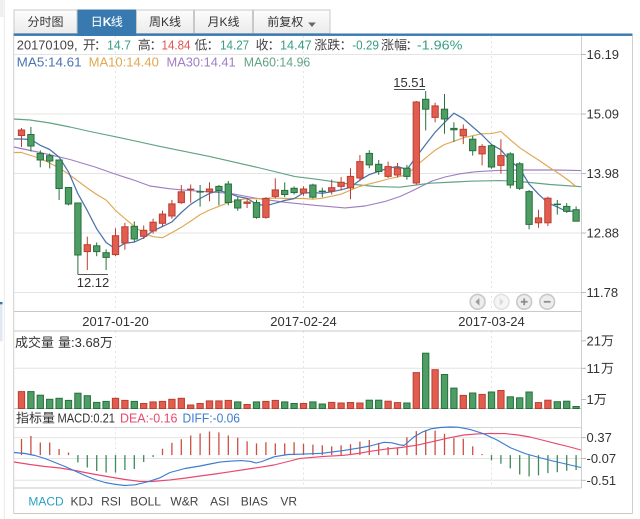 This screenshot has height=519, width=640. What do you see at coordinates (296, 45) in the screenshot?
I see `svg-text: 14.47` at bounding box center [296, 45].